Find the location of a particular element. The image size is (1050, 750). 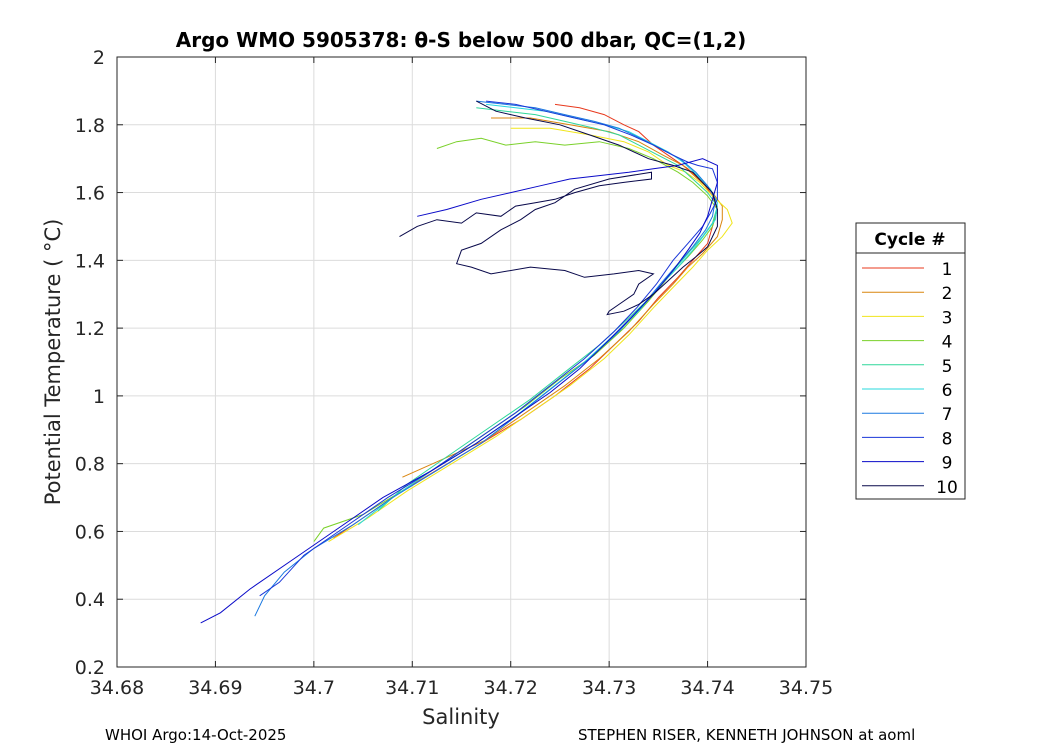

y-tick-label: 0.2 is located at coordinates (90, 668).